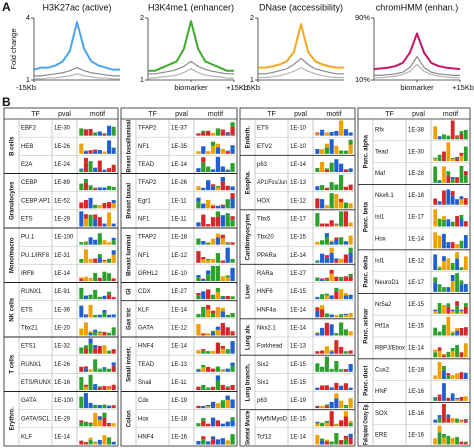 This screenshot has width=474, height=448. Describe the element at coordinates (29, 328) in the screenshot. I see `tf-name: Tbx21` at that location.